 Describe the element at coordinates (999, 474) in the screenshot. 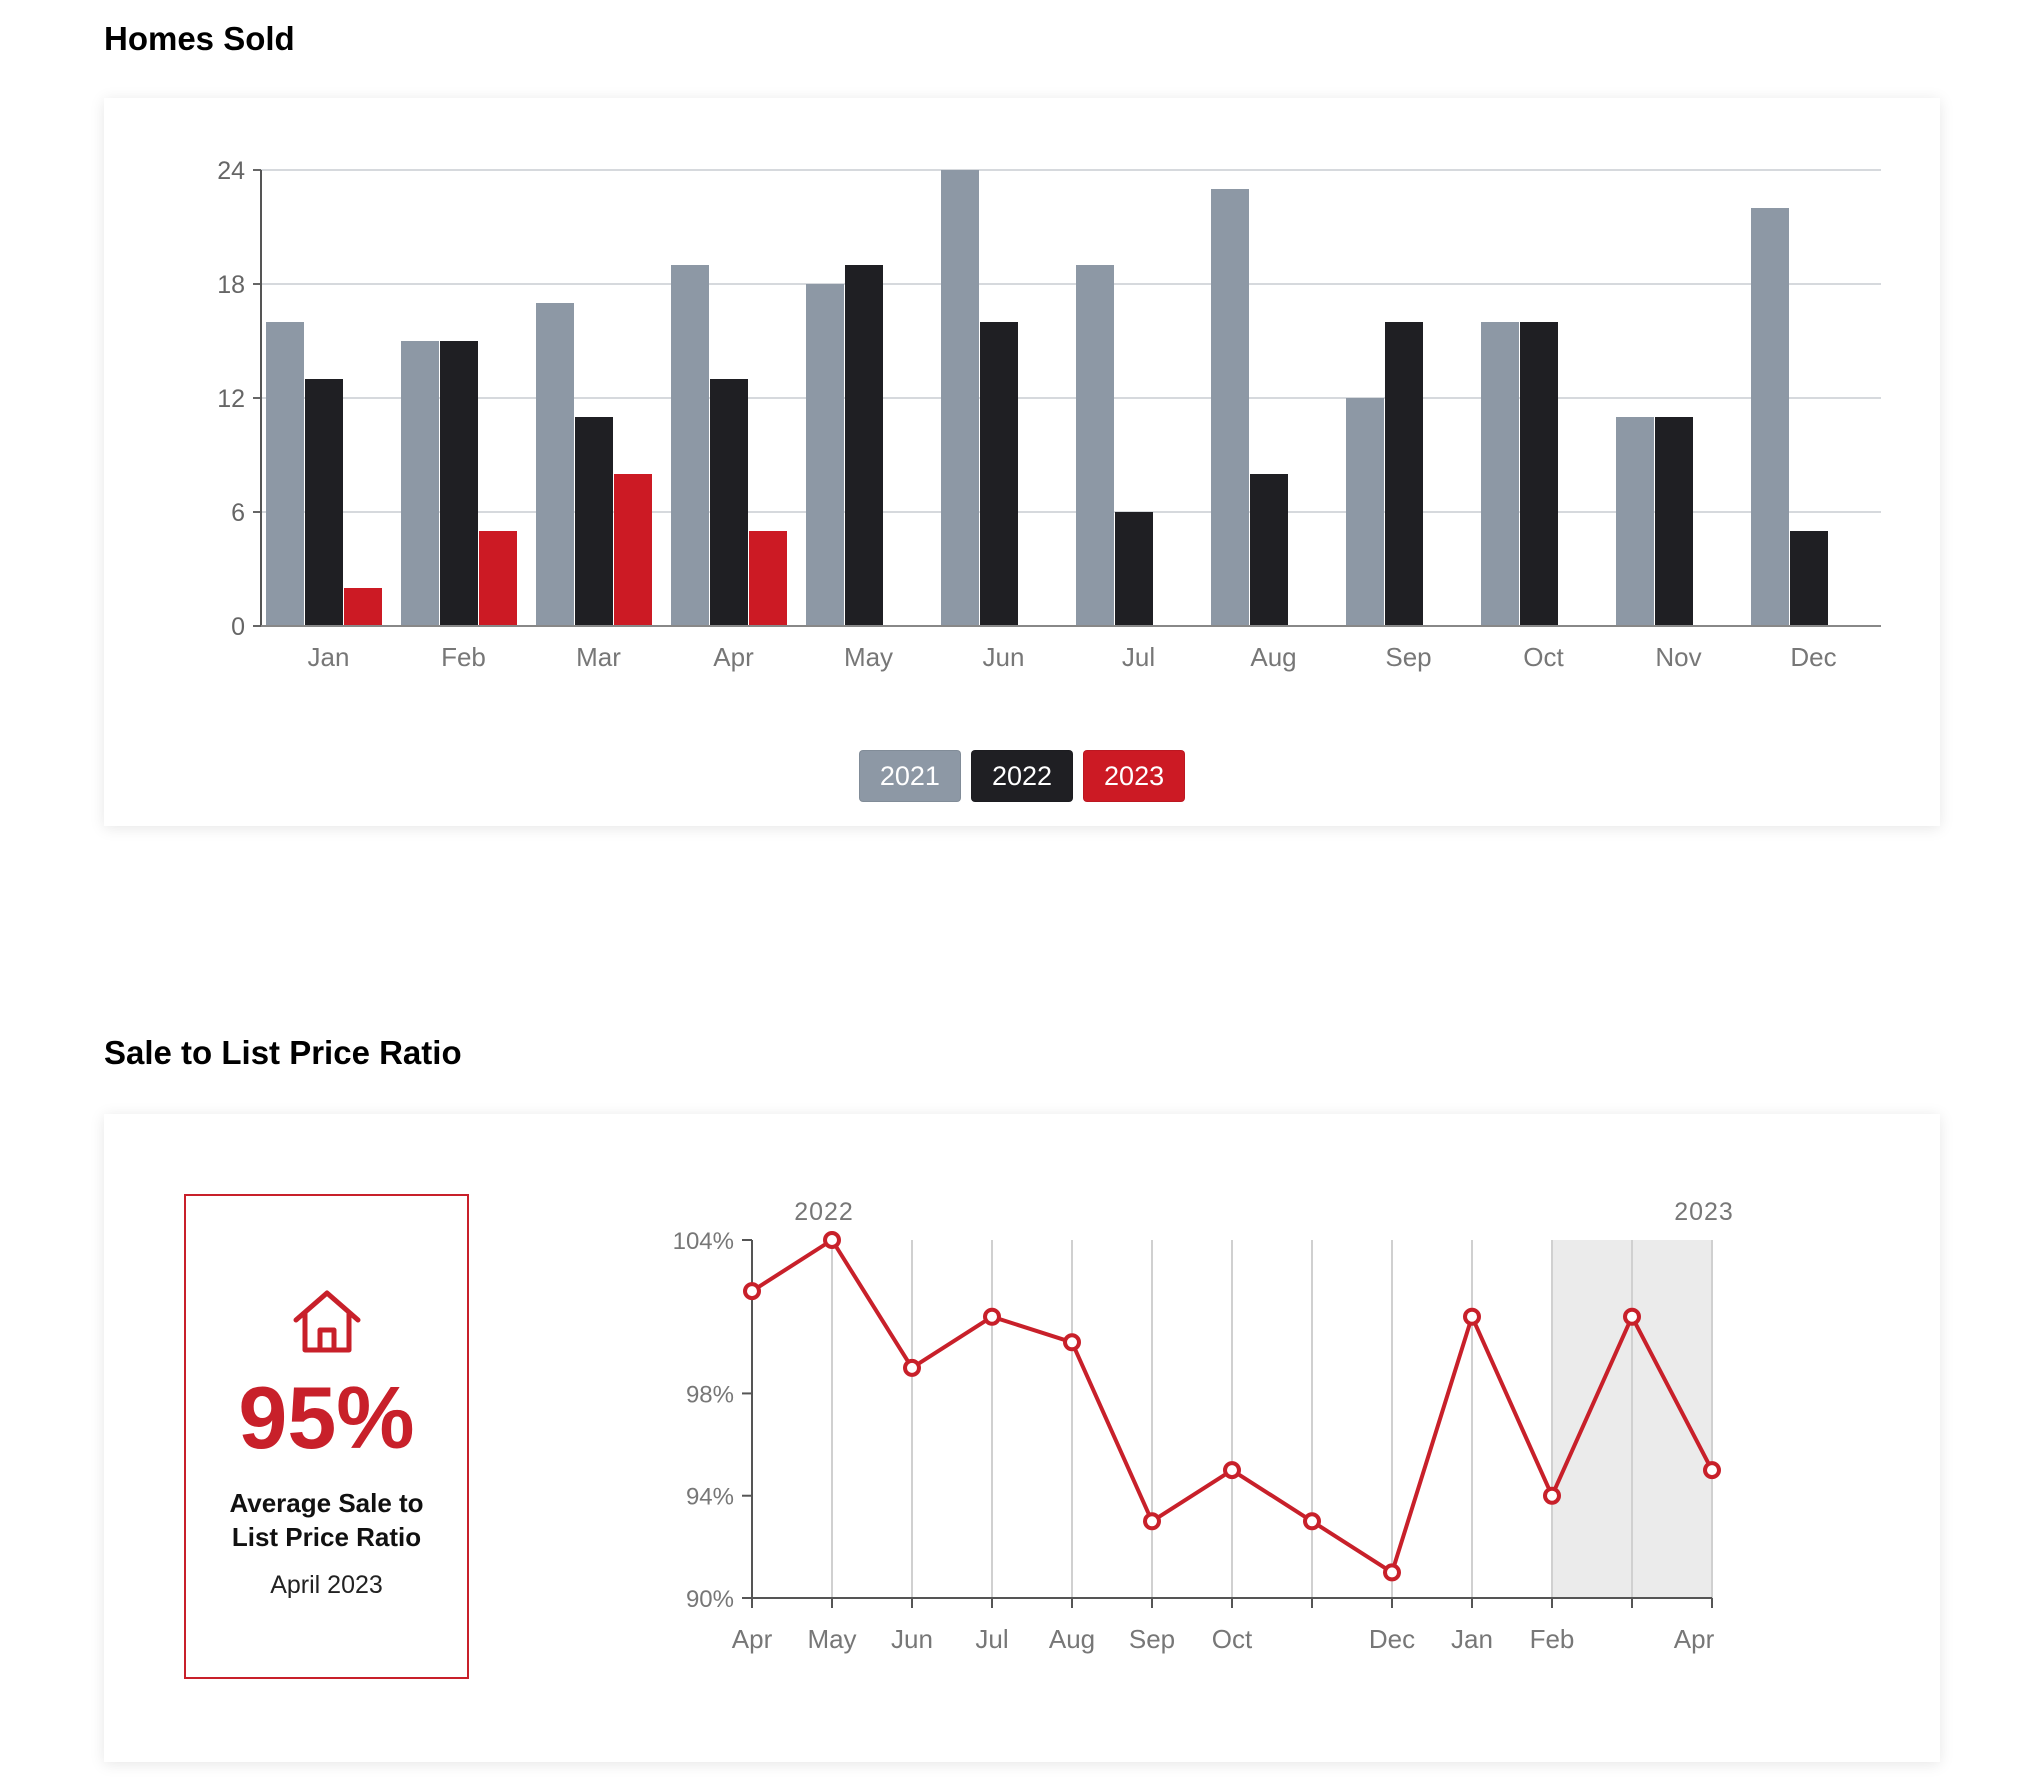

I see `bar-2022-jun` at that location.